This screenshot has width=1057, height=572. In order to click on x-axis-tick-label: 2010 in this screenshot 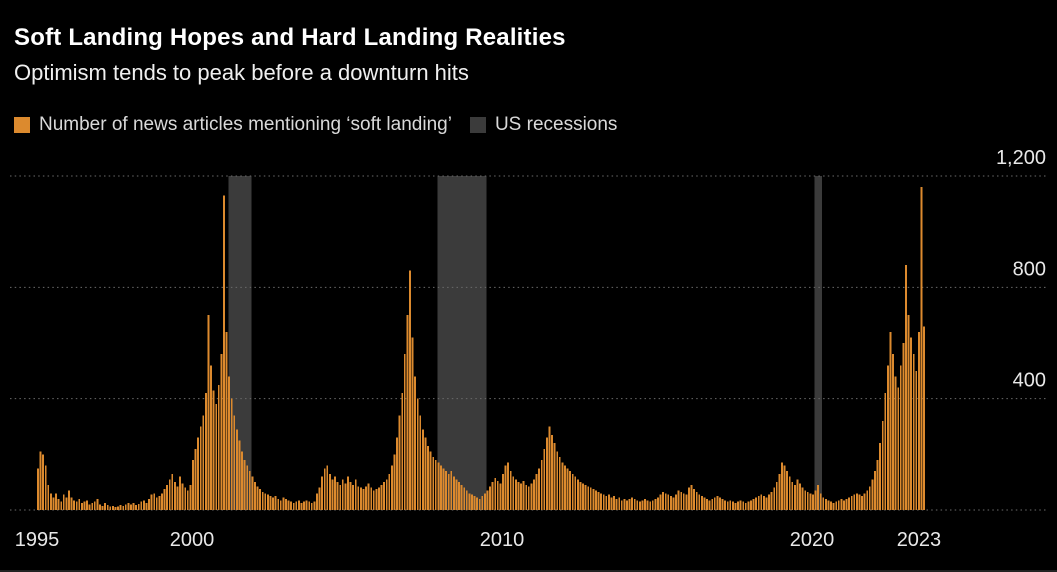, I will do `click(502, 540)`.